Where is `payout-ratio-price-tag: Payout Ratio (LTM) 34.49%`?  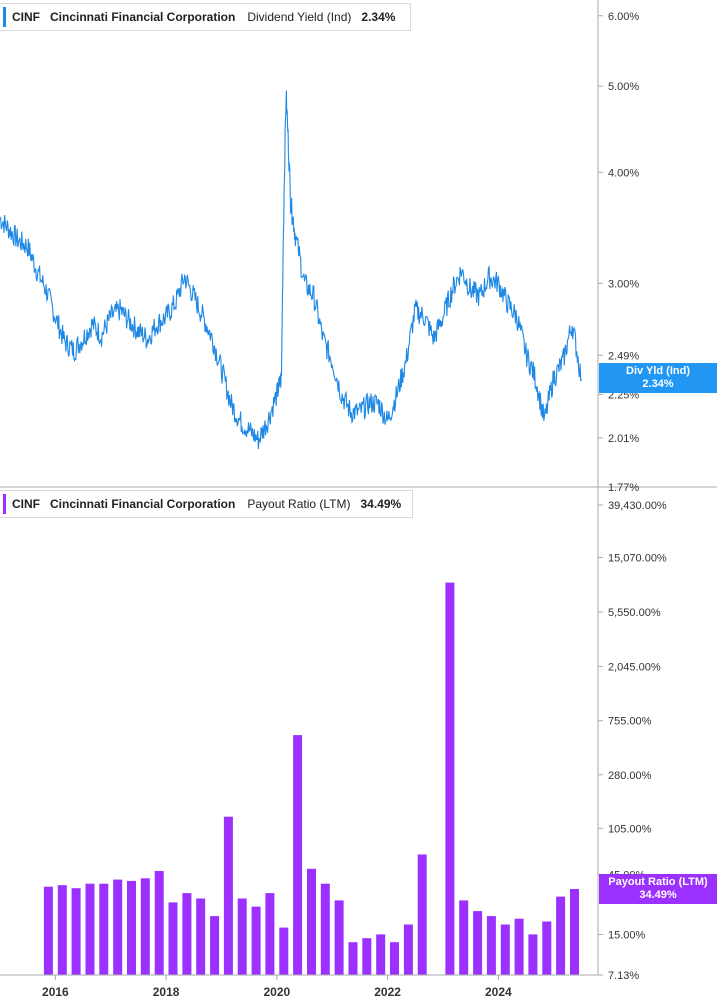
payout-ratio-price-tag: Payout Ratio (LTM) 34.49% is located at coordinates (658, 889).